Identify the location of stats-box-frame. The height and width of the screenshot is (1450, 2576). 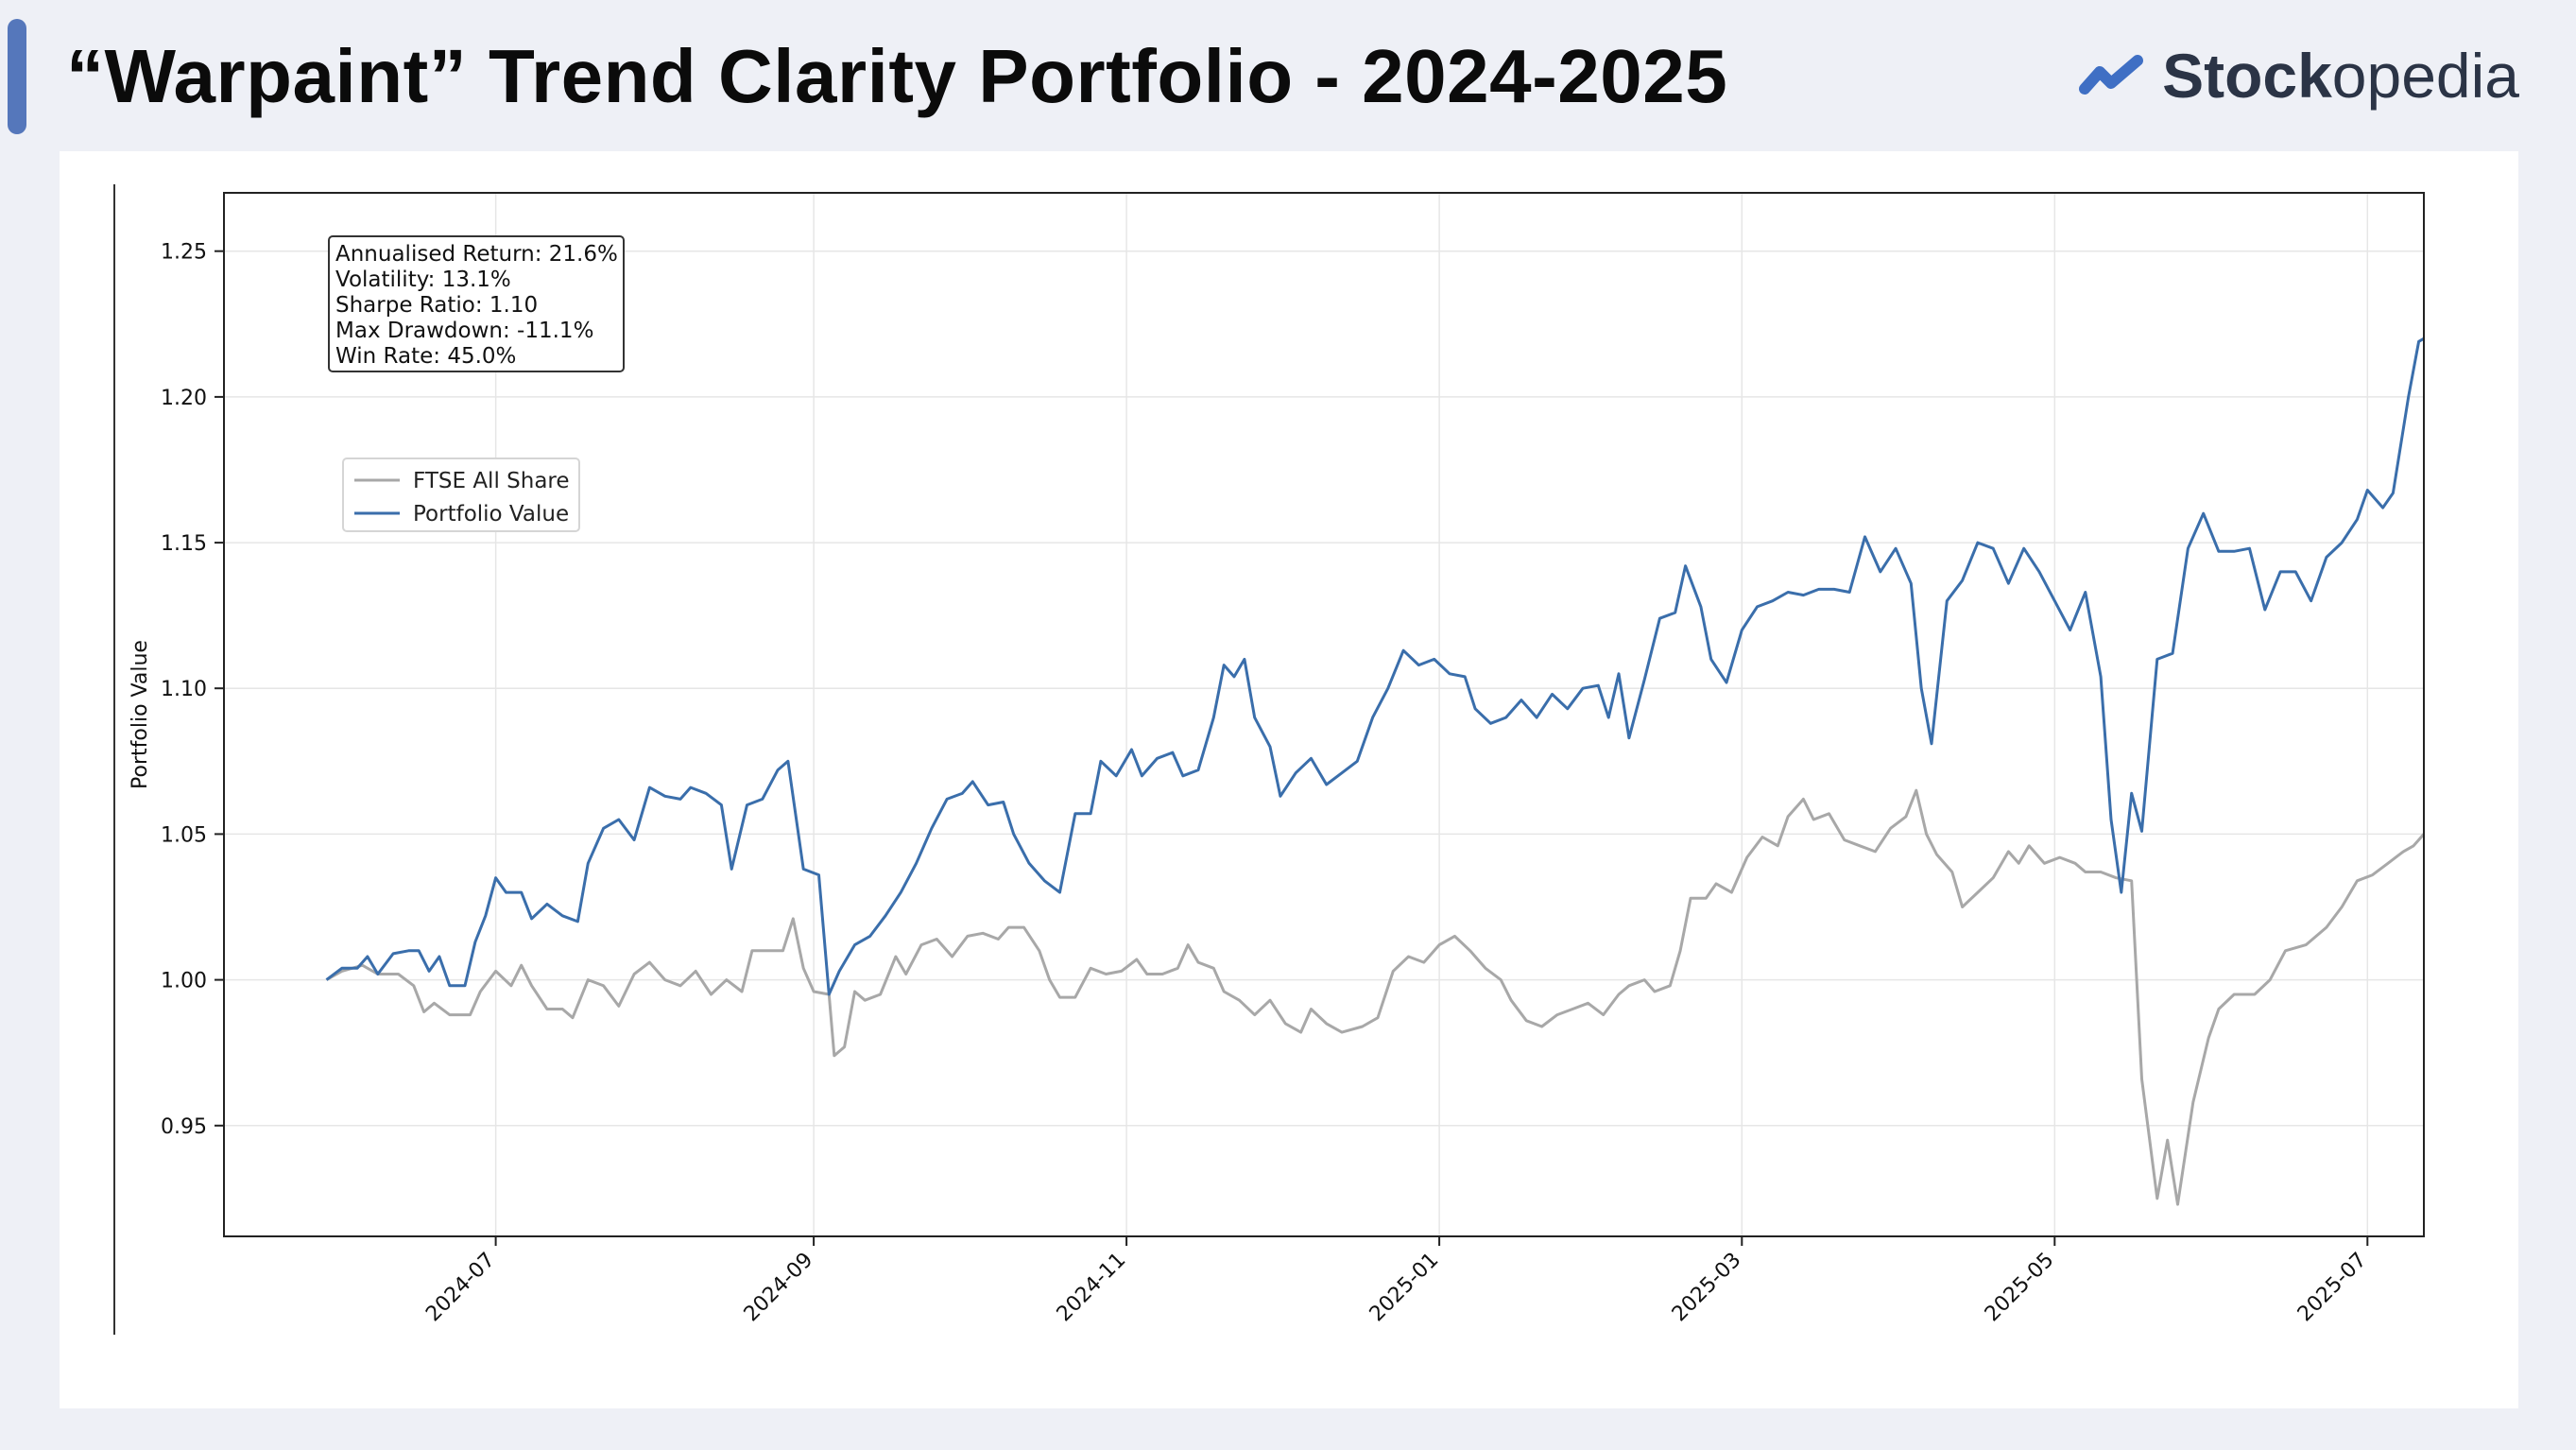
(476, 303).